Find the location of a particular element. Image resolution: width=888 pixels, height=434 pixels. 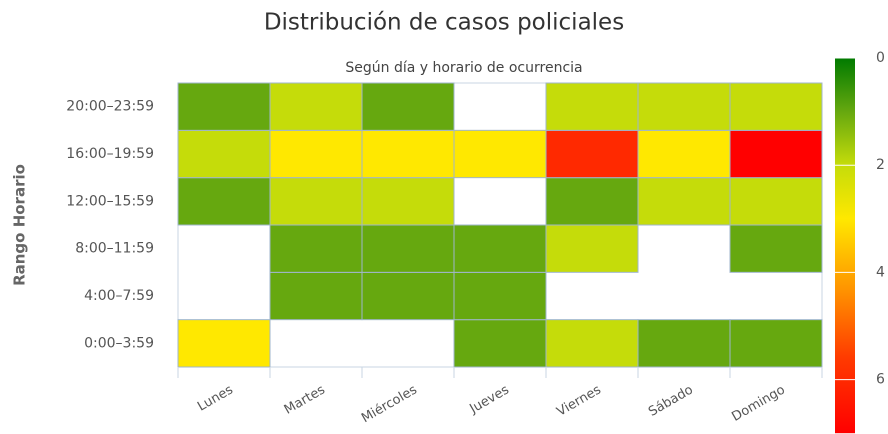

x-tick-label: Jueves is located at coordinates (489, 399).